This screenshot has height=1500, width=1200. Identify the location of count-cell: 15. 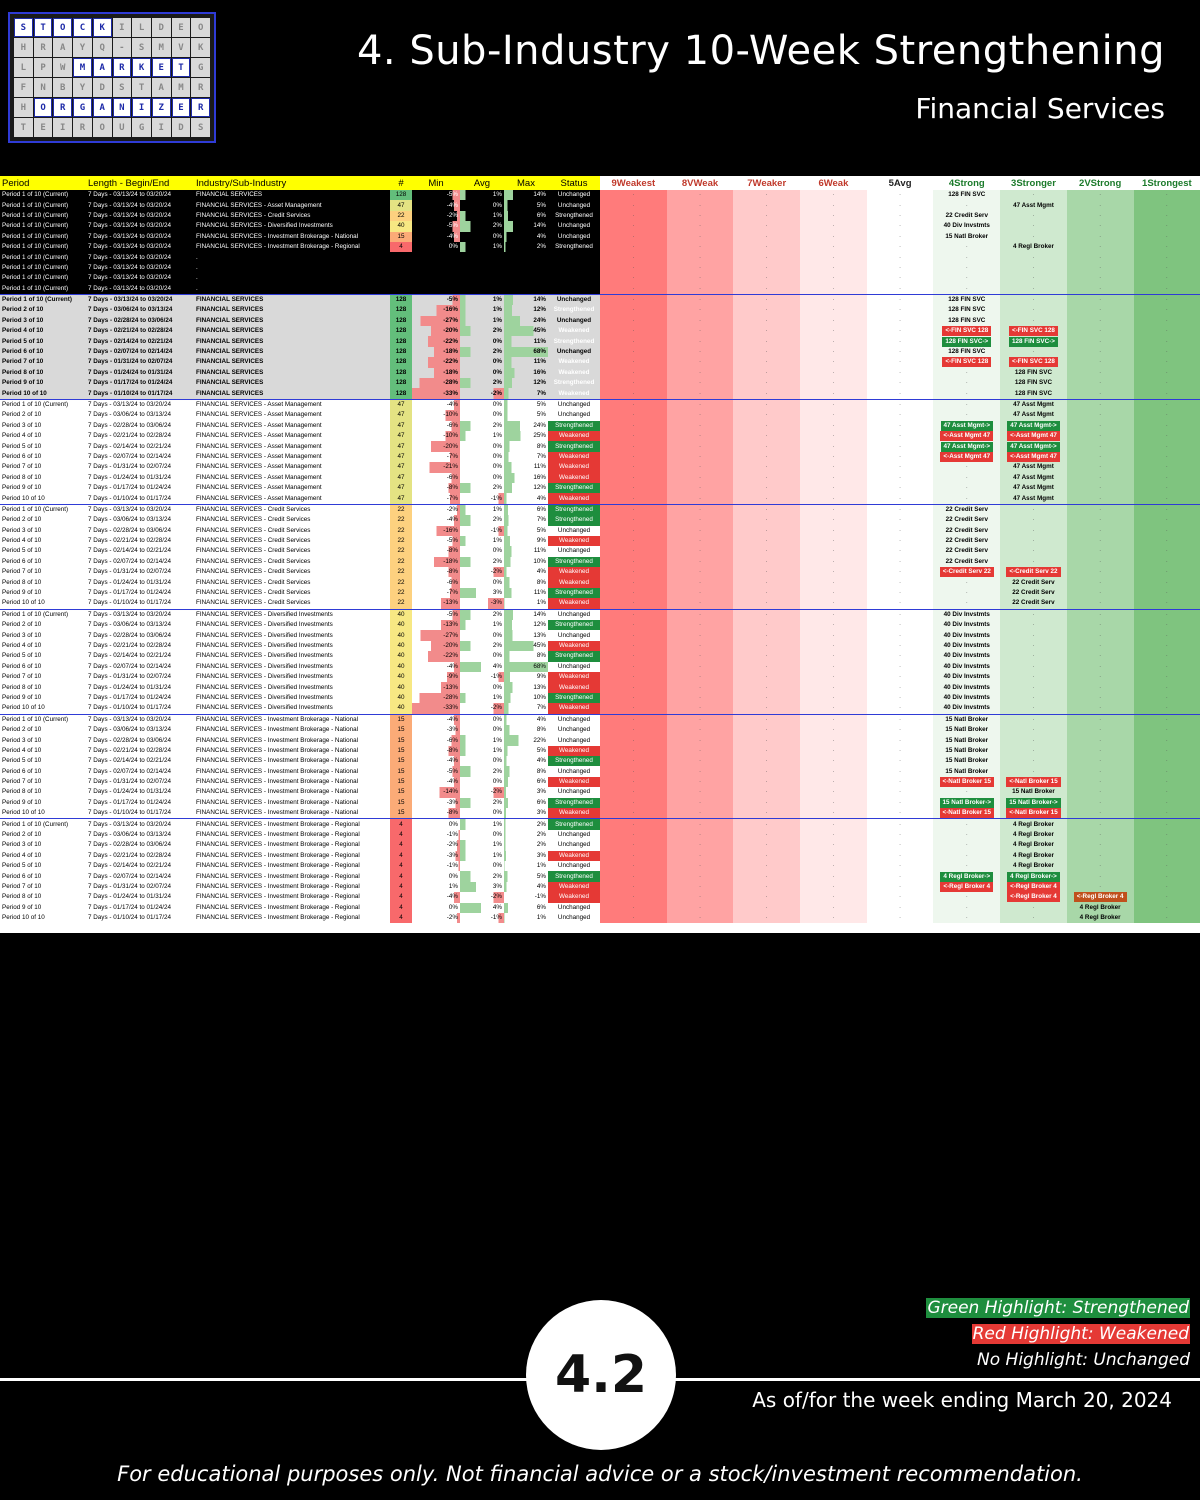
(401, 803).